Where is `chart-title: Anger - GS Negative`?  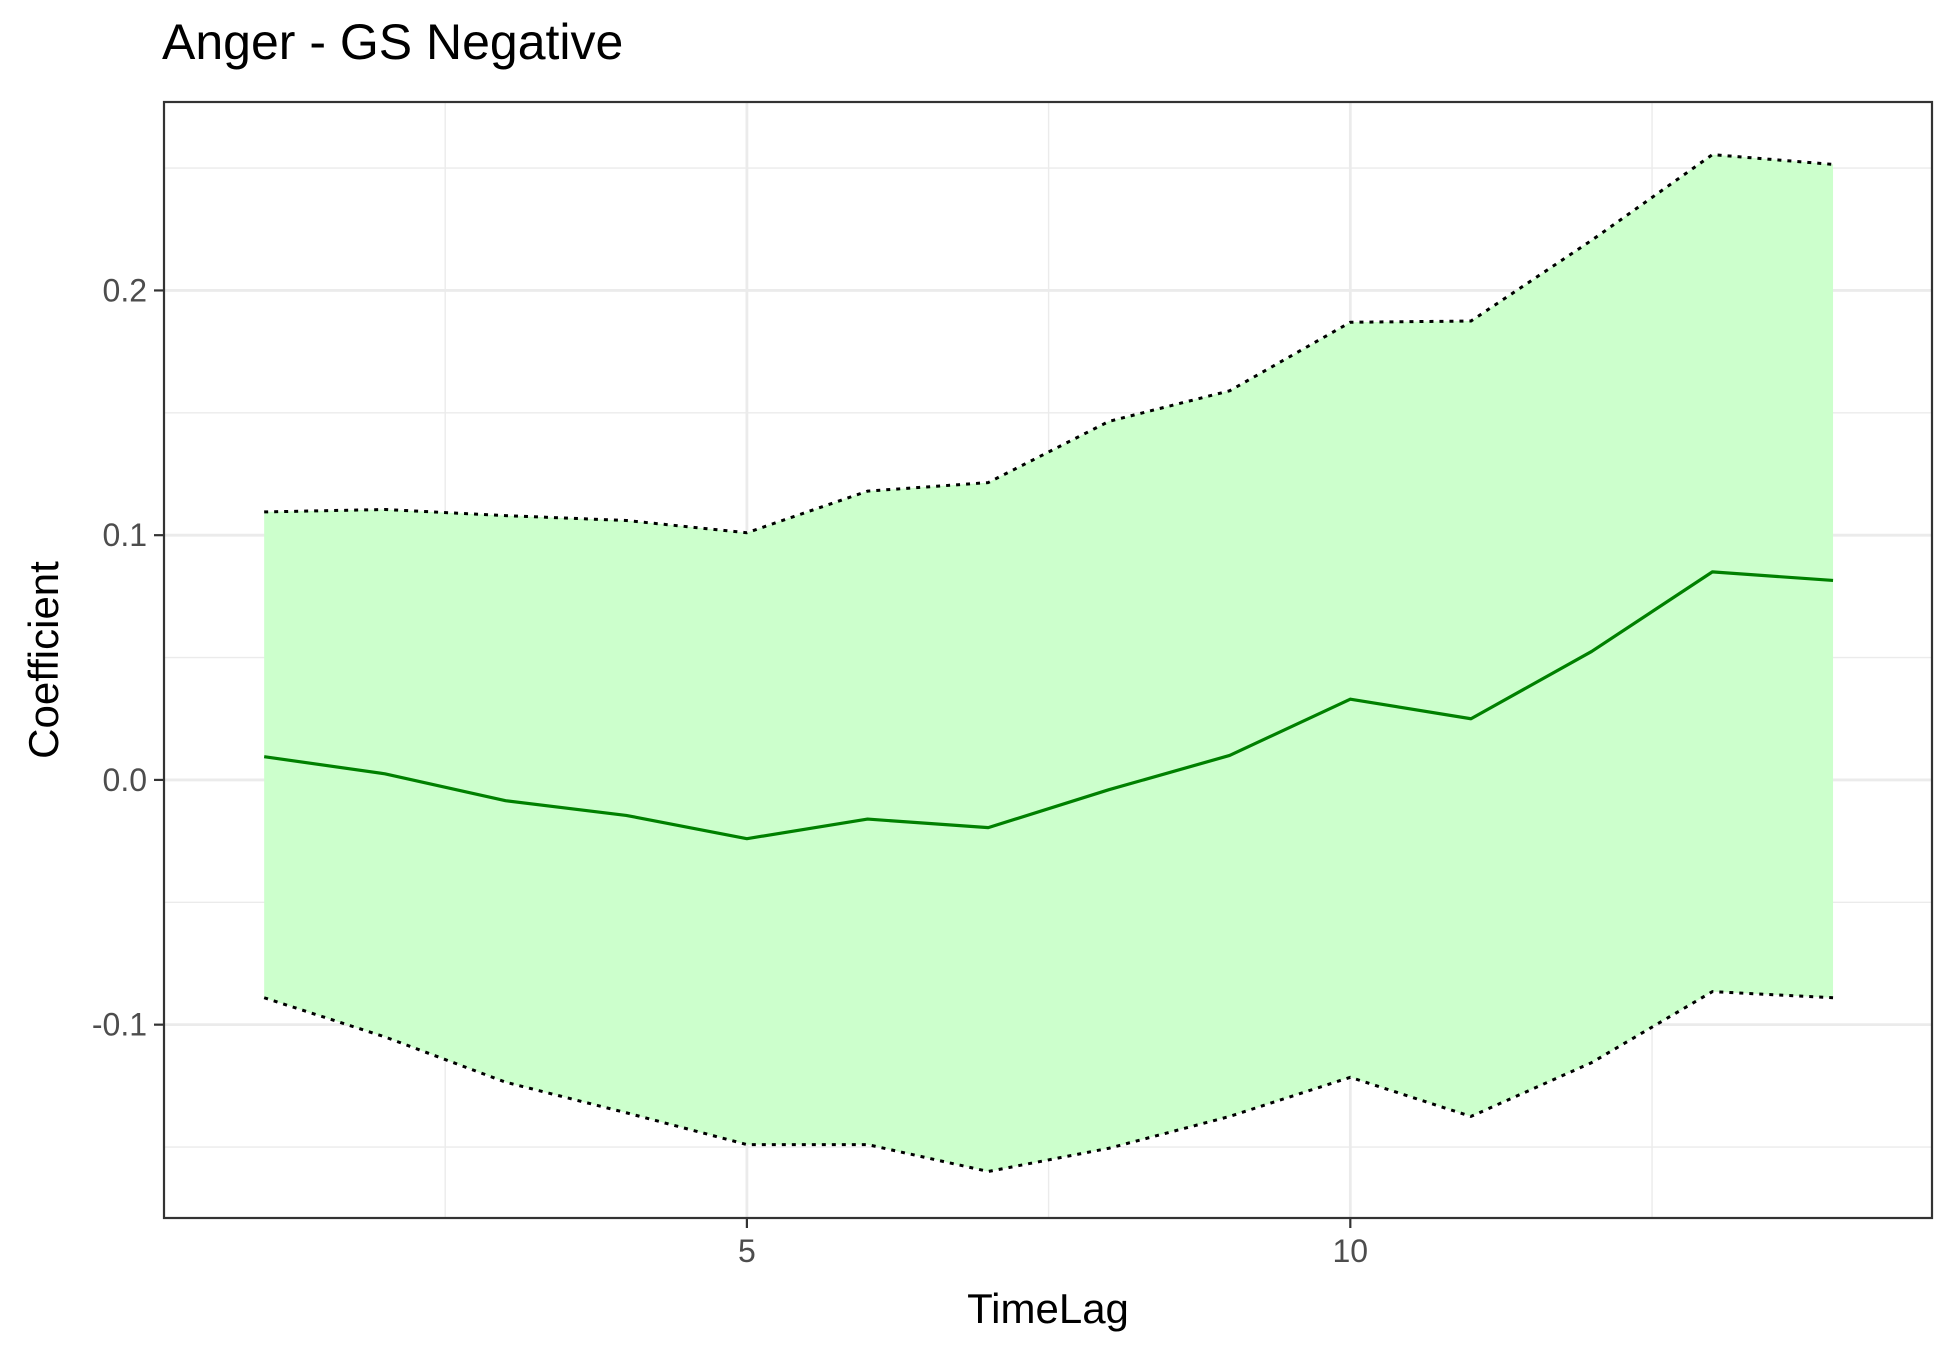 chart-title: Anger - GS Negative is located at coordinates (392, 42).